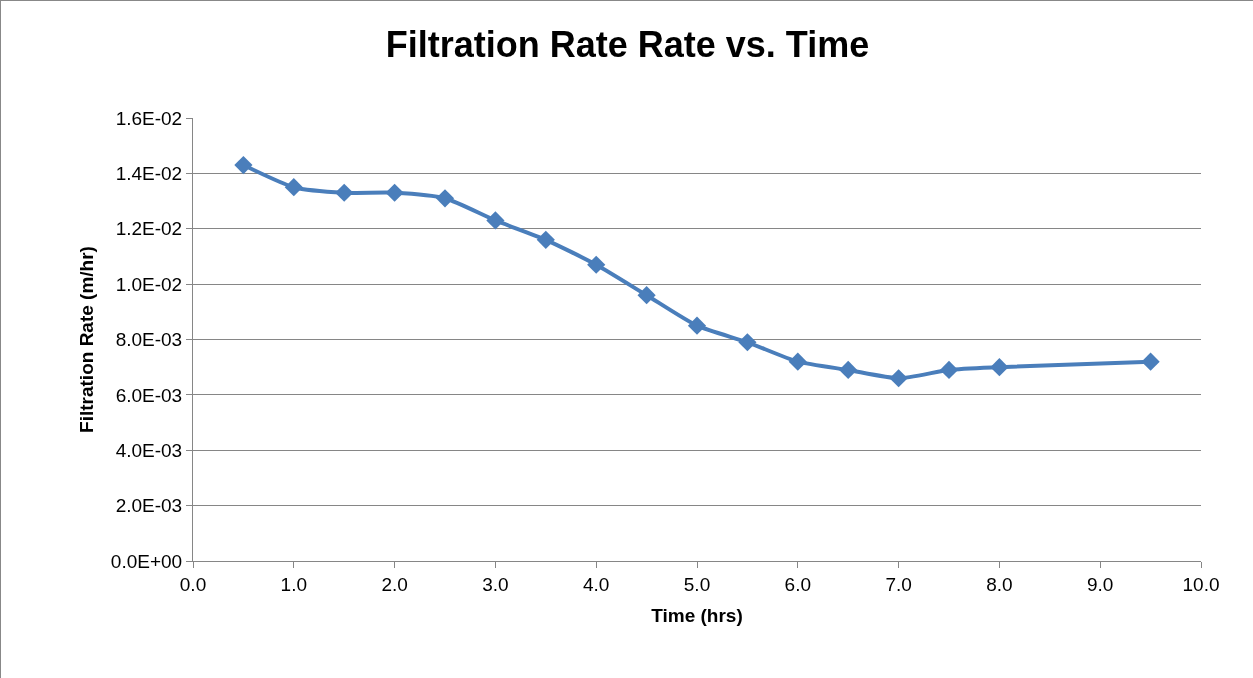 Image resolution: width=1253 pixels, height=678 pixels. Describe the element at coordinates (146, 561) in the screenshot. I see `y-tick-label: 0.0E+00` at that location.